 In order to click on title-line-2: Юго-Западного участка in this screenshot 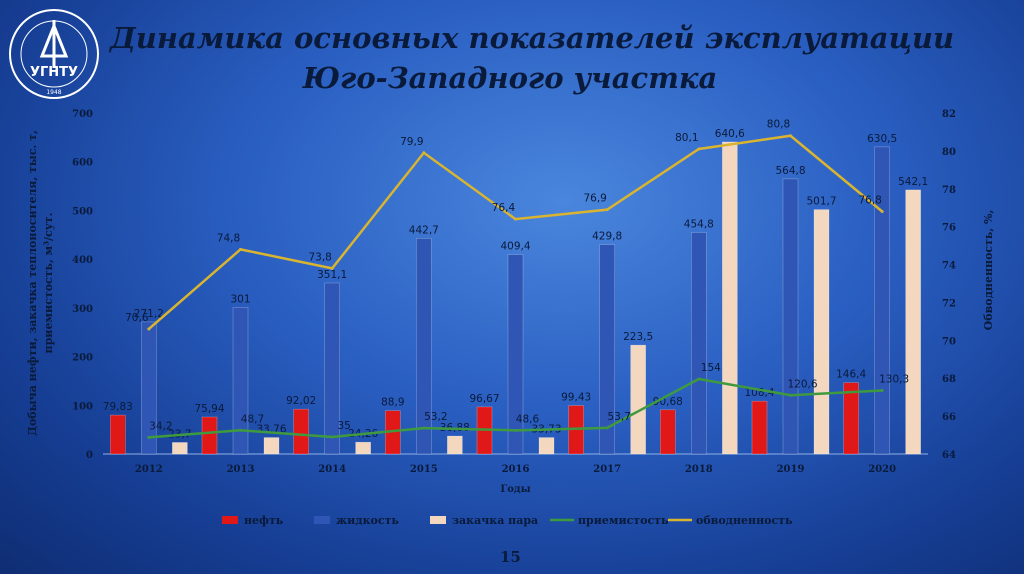, I will do `click(510, 78)`.